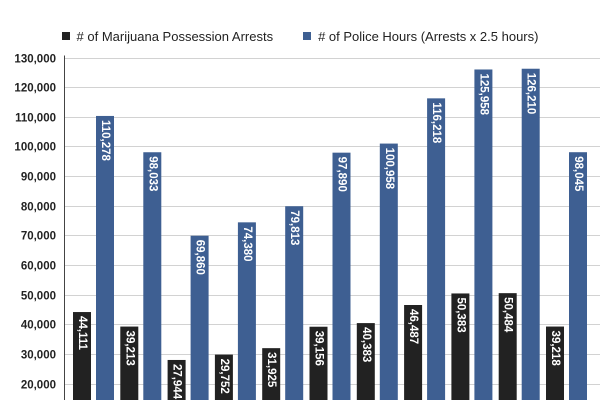 The height and width of the screenshot is (400, 600). What do you see at coordinates (38, 326) in the screenshot?
I see `y-tick-label: 40,000` at bounding box center [38, 326].